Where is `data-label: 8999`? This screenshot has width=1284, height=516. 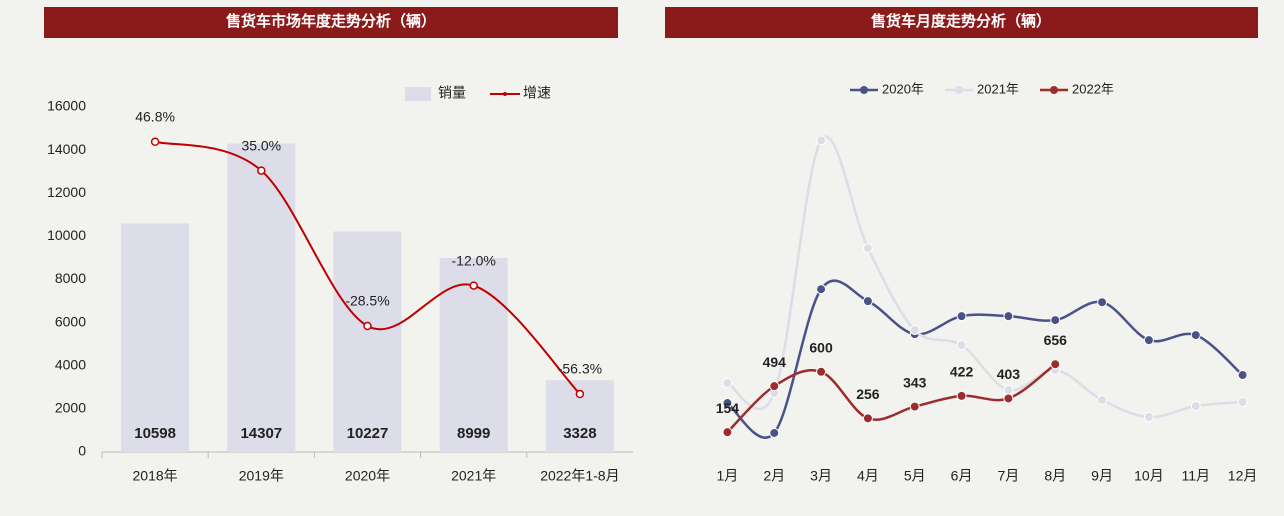 data-label: 8999 is located at coordinates (473, 433).